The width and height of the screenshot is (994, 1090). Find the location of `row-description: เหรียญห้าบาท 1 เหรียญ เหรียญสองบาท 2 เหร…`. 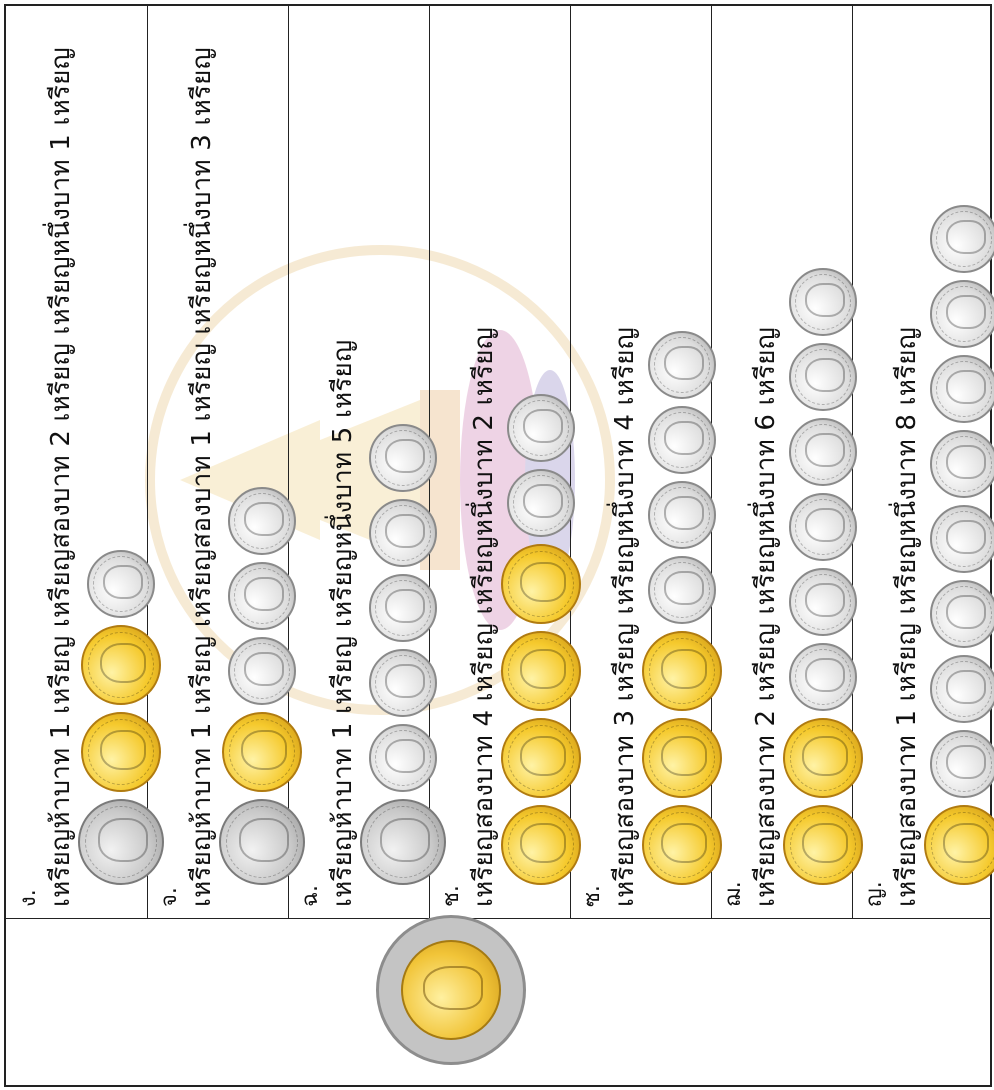

row-description: เหรียญห้าบาท 1 เหรียญ เหรียญสองบาท 2 เหร… is located at coordinates (61, 477).